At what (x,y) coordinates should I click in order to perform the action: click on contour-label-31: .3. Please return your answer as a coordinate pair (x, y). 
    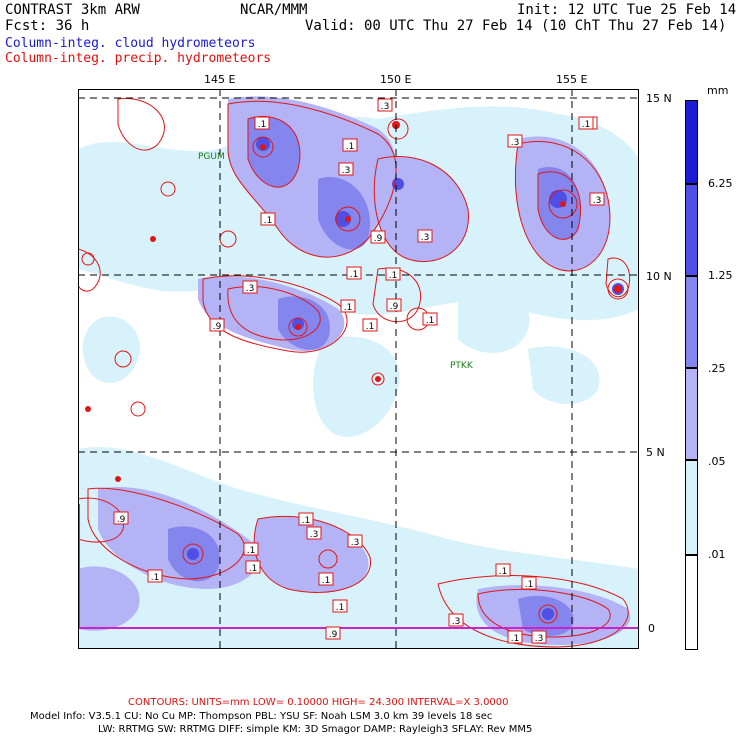
    Looking at the image, I should click on (539, 637).